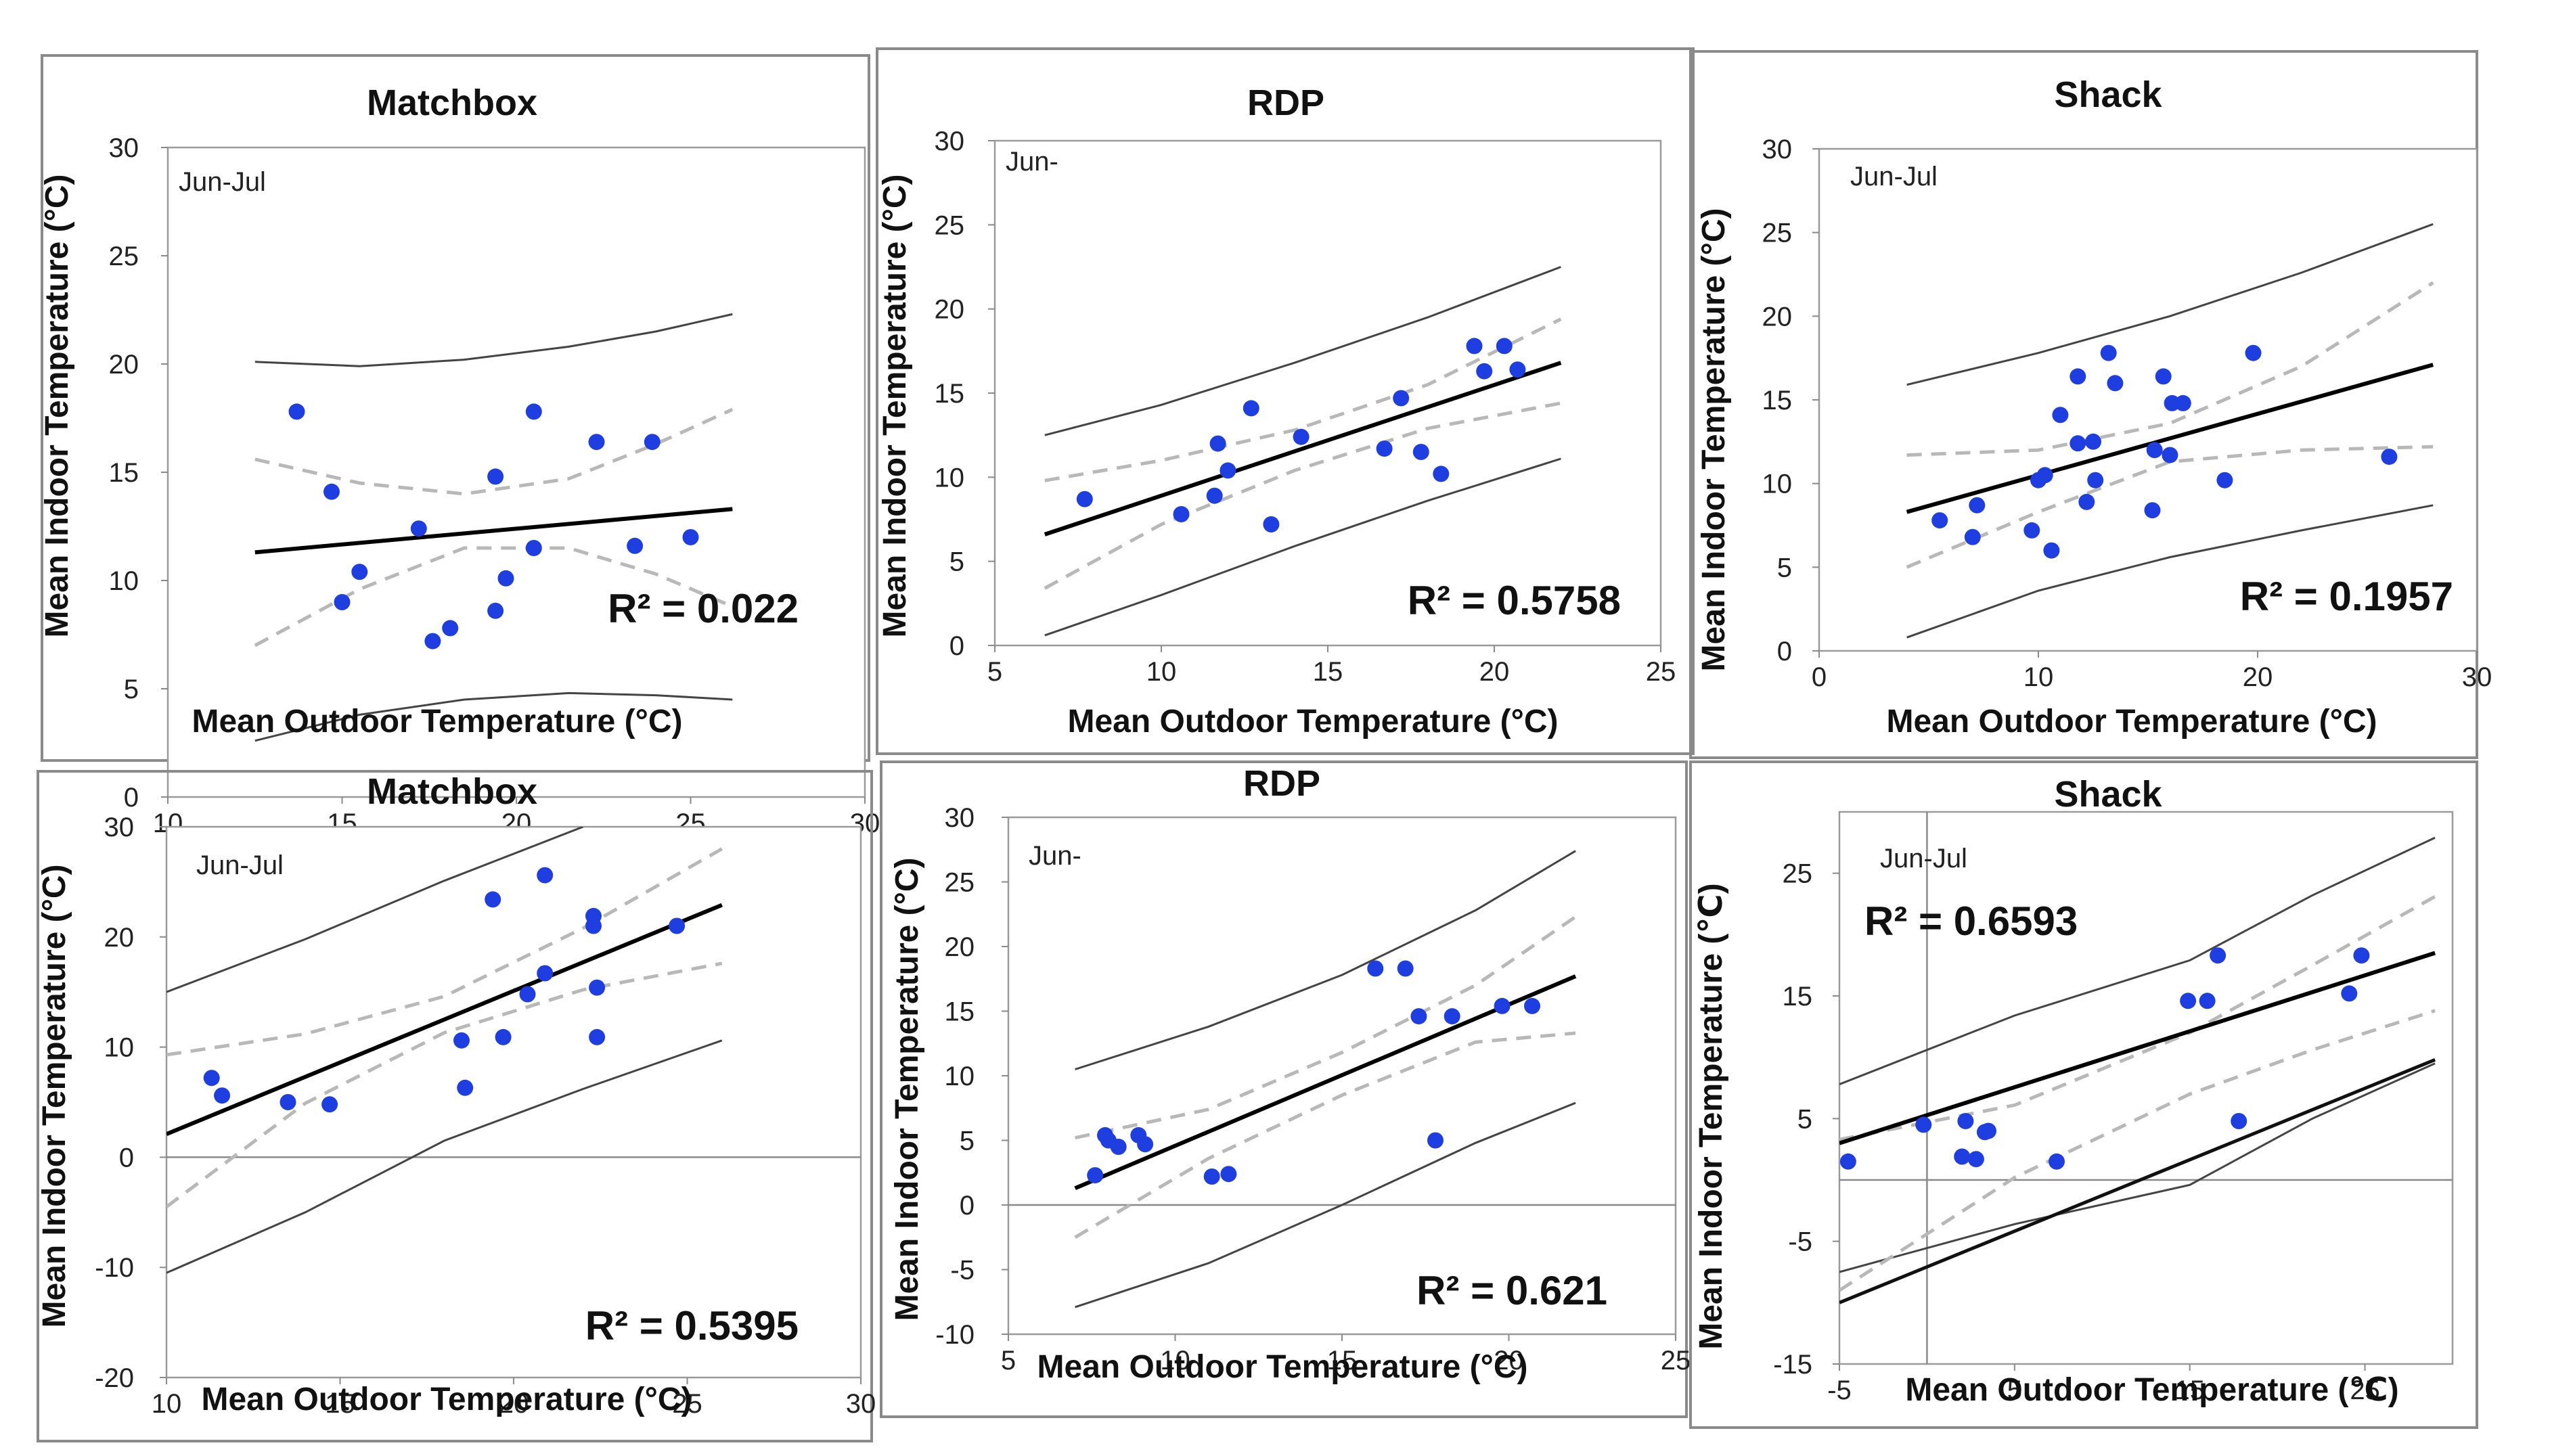 This screenshot has height=1456, width=2550. Describe the element at coordinates (1328, 672) in the screenshot. I see `x-tick-label: 15` at that location.